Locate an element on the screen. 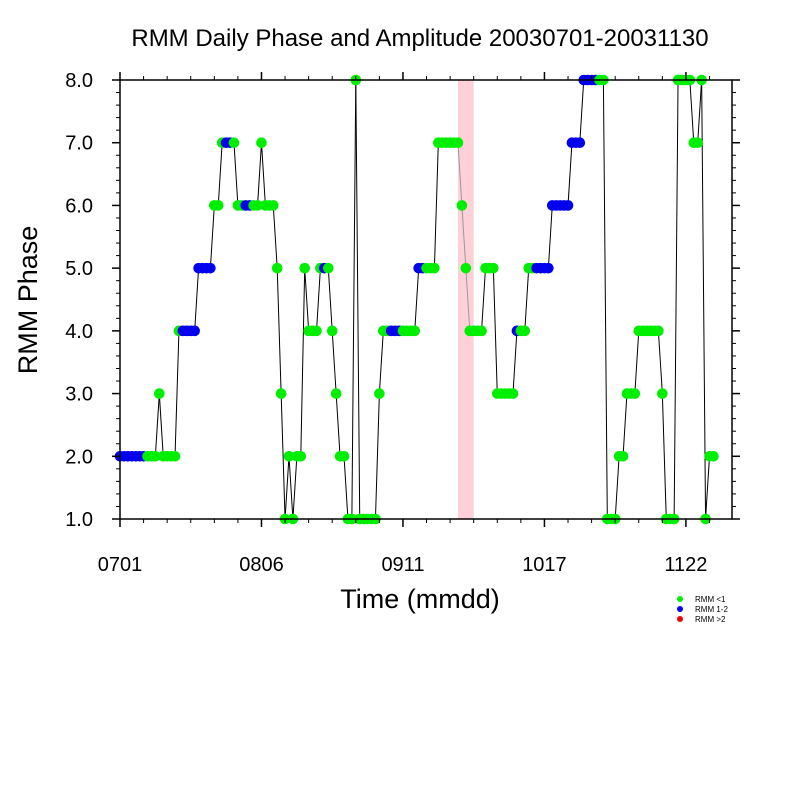 The width and height of the screenshot is (800, 800). y-tick-label: 1.0 is located at coordinates (79, 520).